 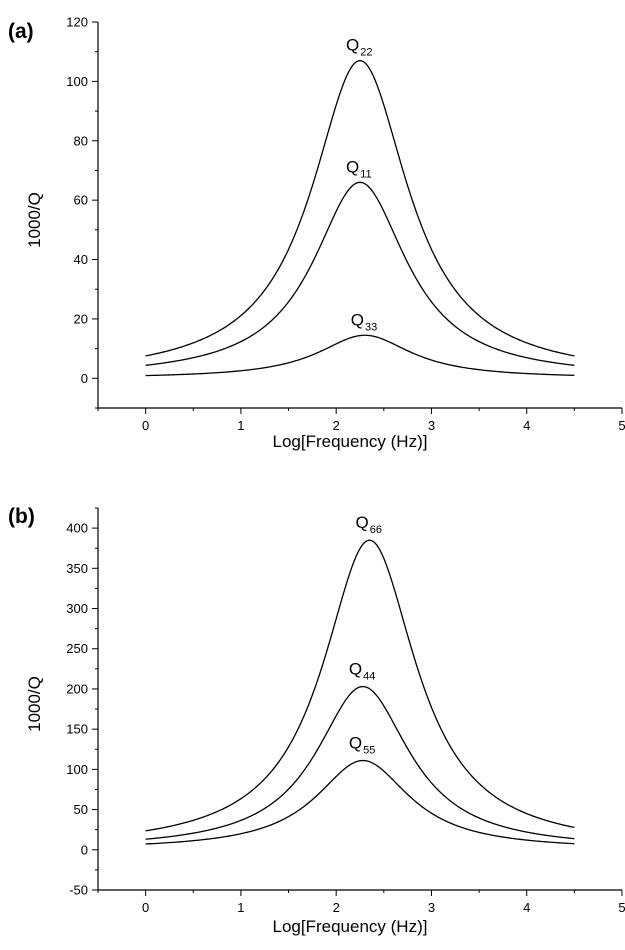 I want to click on series-label-q55: Q55, so click(x=362, y=745).